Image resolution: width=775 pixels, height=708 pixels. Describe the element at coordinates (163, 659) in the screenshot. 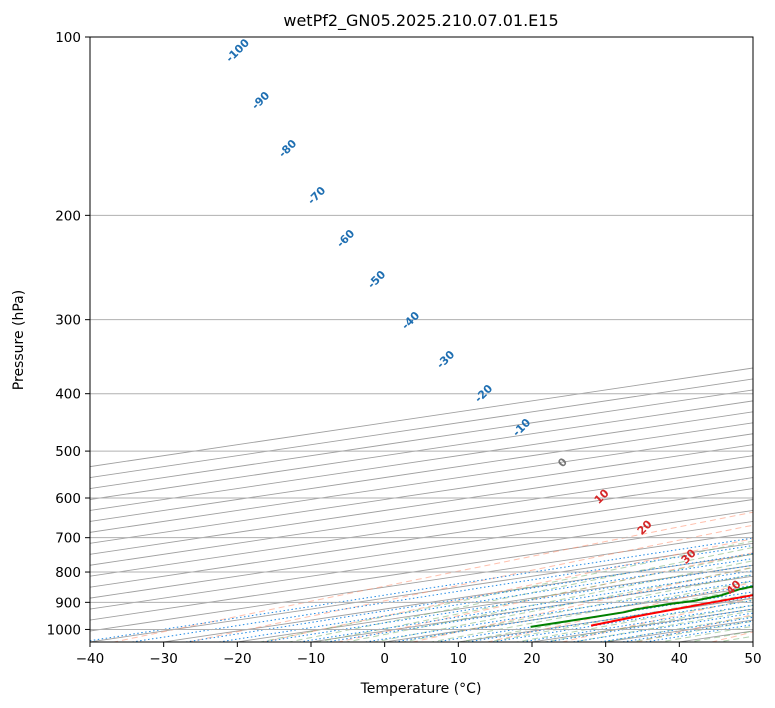

I see `x-tick-label: −30` at that location.